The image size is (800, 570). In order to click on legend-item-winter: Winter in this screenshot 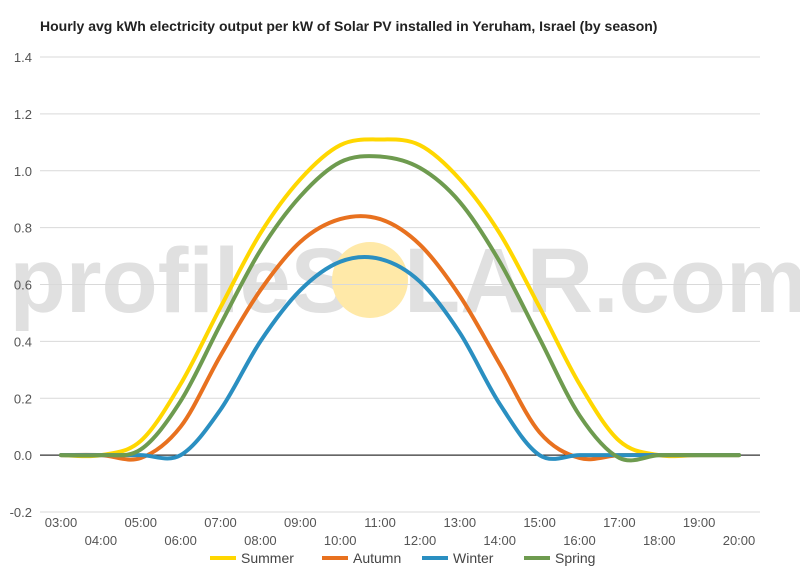, I will do `click(458, 558)`.